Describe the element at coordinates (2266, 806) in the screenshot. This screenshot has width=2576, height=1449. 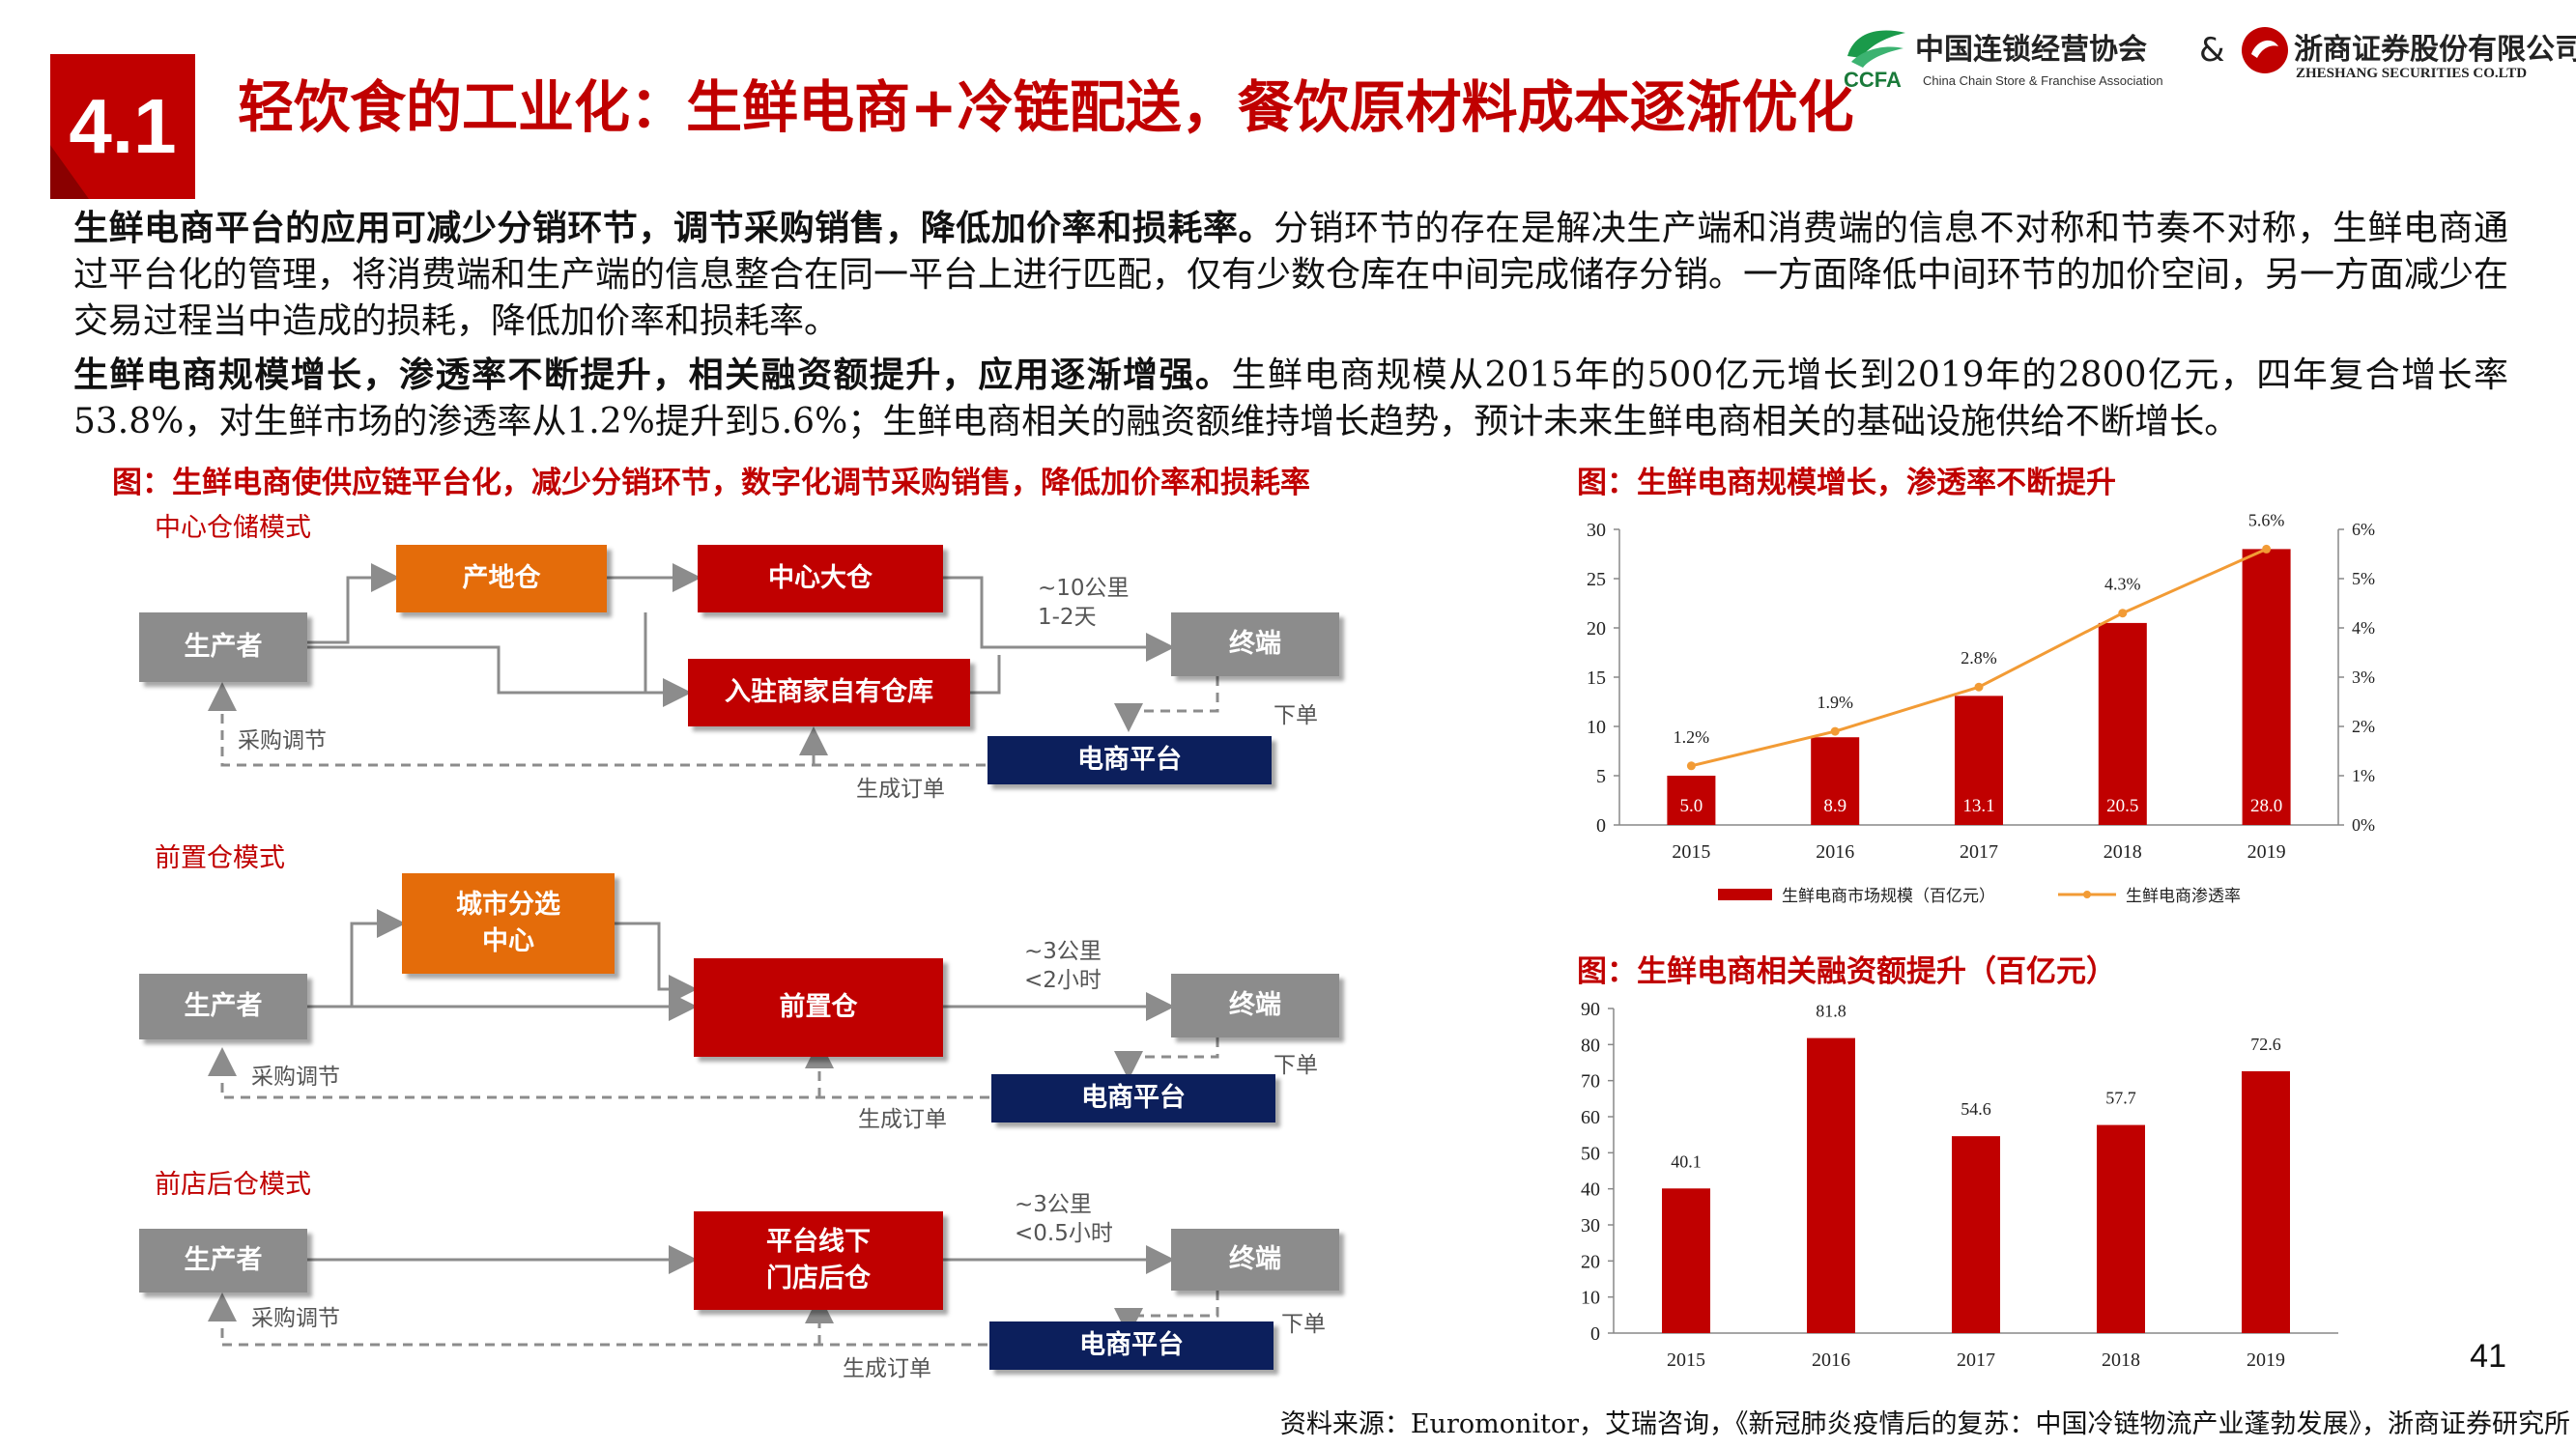
I see `chart1-bar-label: 28.0` at that location.